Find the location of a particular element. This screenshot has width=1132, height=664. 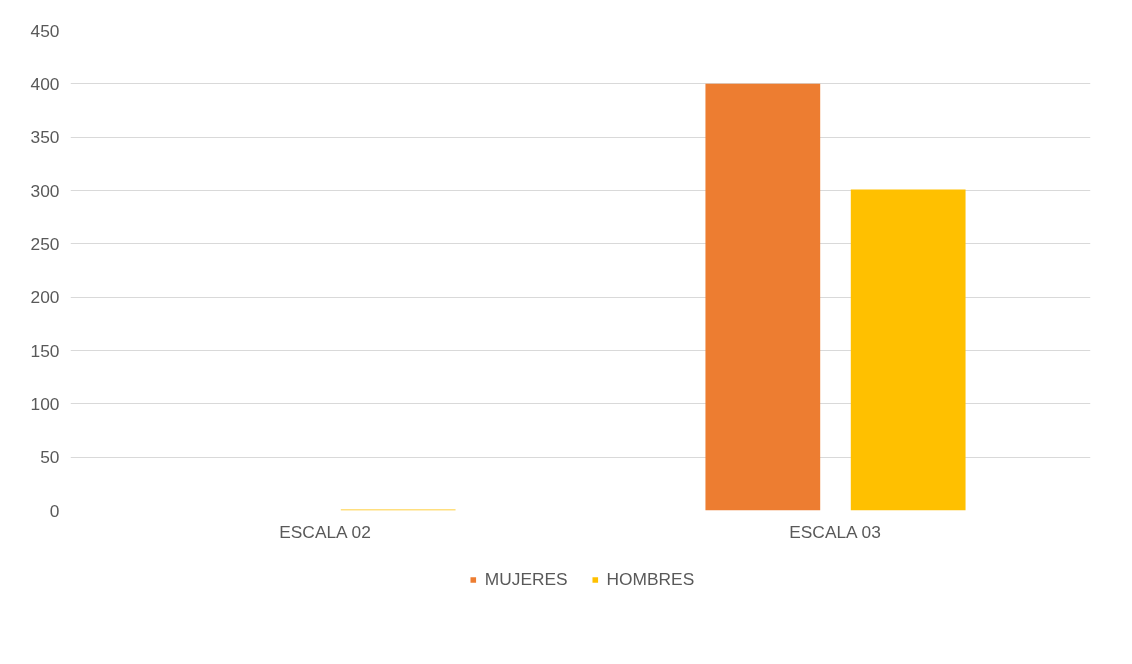

x-tick-label: ESCALA 03 is located at coordinates (835, 531).